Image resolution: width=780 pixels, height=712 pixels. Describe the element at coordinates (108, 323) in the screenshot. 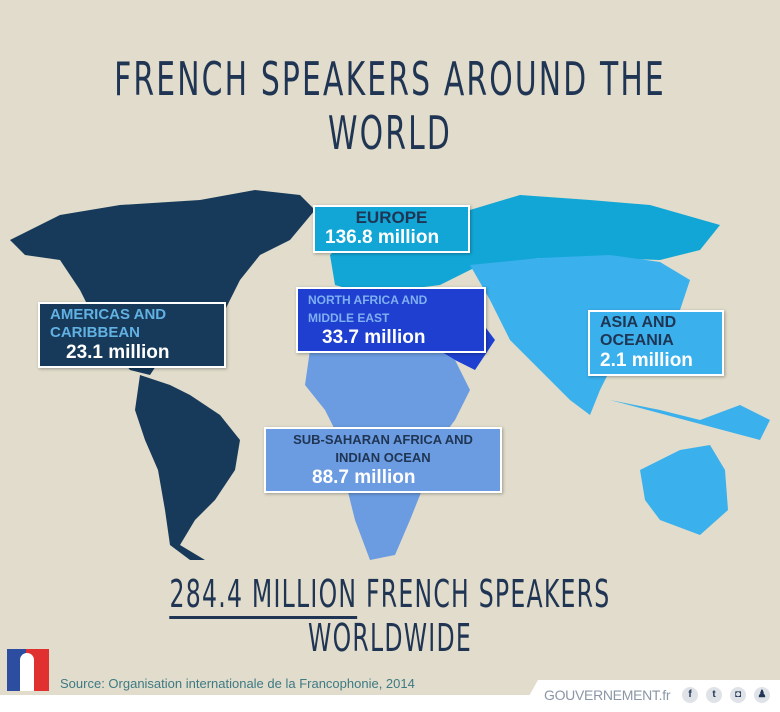

I see `region-title: AMERICAS AND CARIBBEAN` at that location.